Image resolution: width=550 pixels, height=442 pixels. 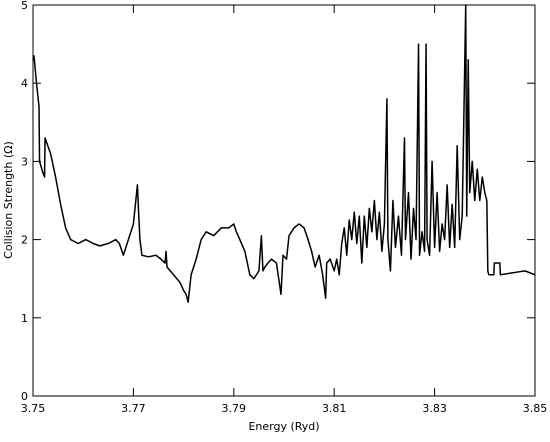 What do you see at coordinates (234, 408) in the screenshot?
I see `x-tick-label: 3.79` at bounding box center [234, 408].